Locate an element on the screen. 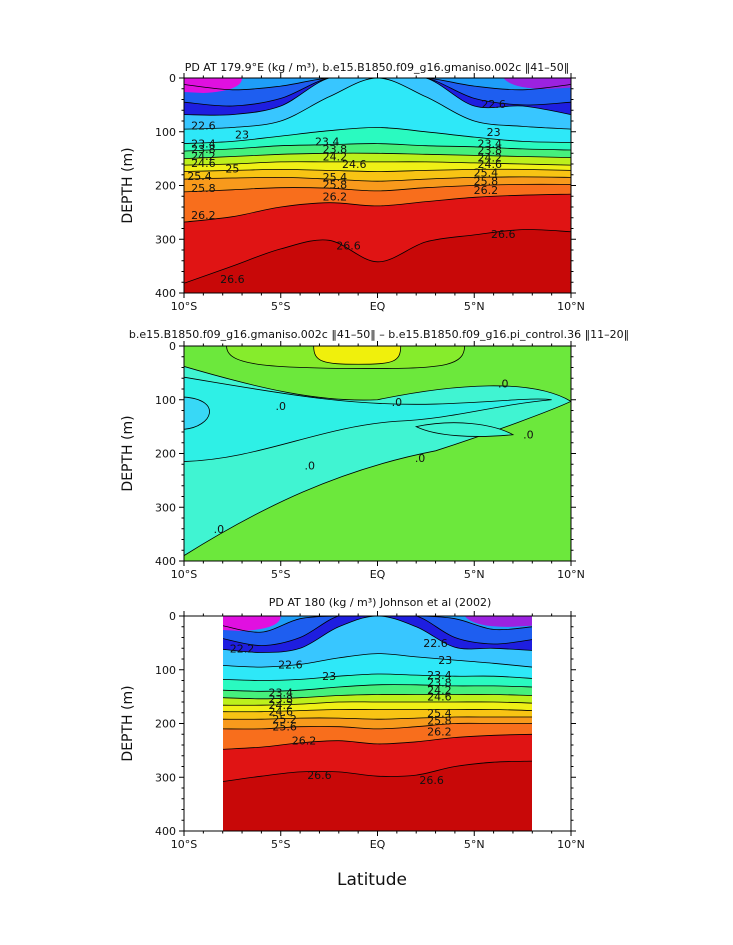 This screenshot has width=733, height=945. contour-label: 25.2 is located at coordinates (284, 719).